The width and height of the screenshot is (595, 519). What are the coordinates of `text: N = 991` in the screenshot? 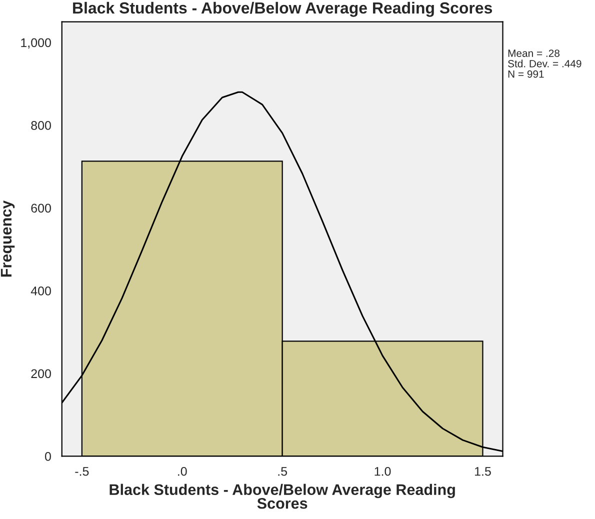 It's located at (526, 74).